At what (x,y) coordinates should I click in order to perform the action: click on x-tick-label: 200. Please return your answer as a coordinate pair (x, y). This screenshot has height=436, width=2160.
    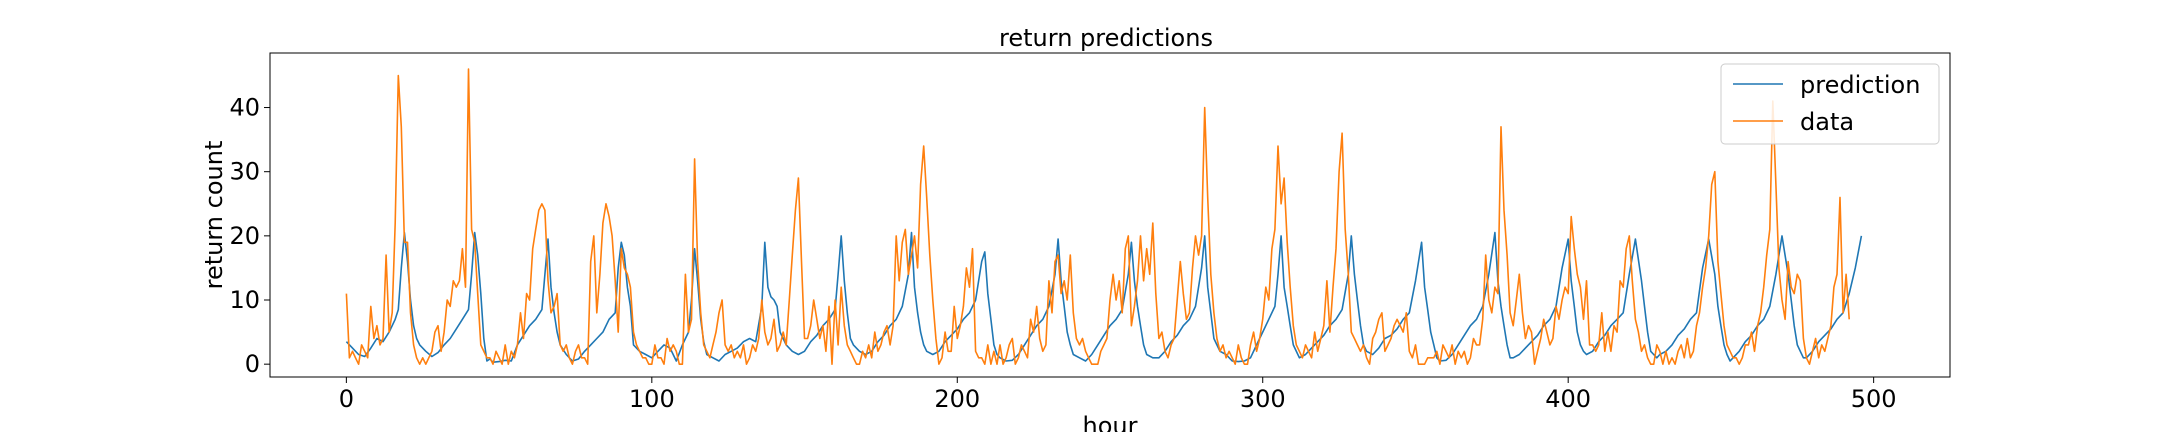
    Looking at the image, I should click on (957, 399).